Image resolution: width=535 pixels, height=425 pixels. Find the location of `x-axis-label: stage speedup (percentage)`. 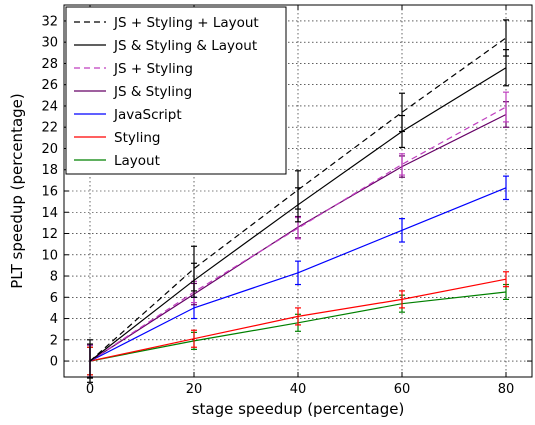

x-axis-label: stage speedup (percentage) is located at coordinates (298, 409).